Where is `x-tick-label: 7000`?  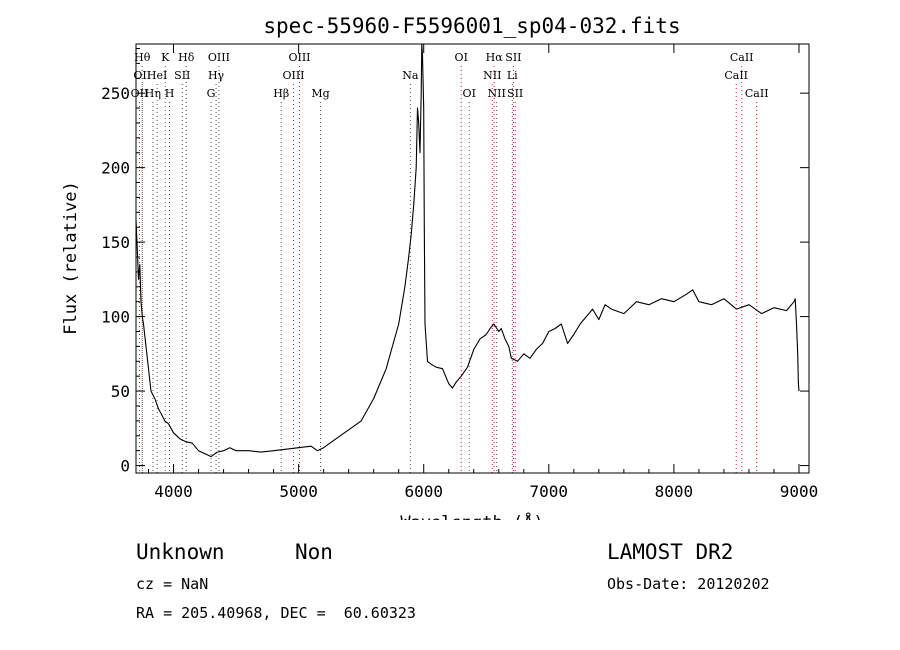 x-tick-label: 7000 is located at coordinates (549, 491).